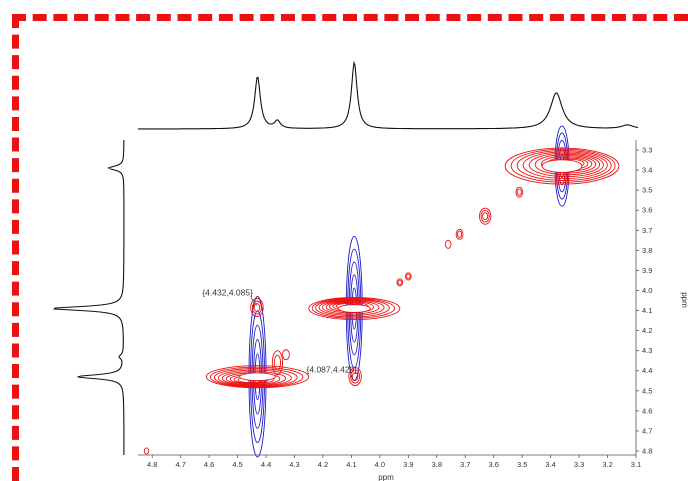 The height and width of the screenshot is (481, 688). I want to click on annotation-label: {4.087,4.429}, so click(332, 370).